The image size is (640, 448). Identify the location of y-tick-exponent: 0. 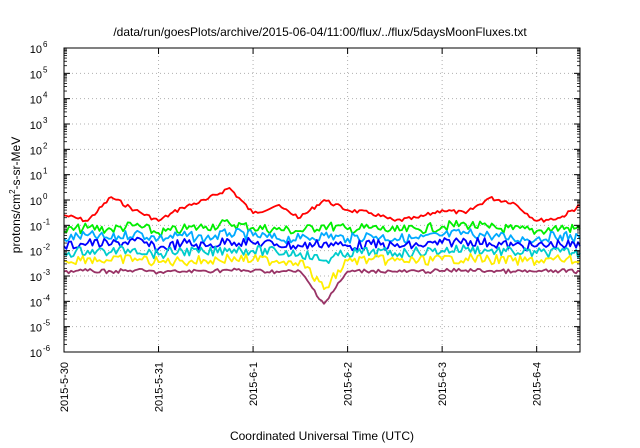
(45, 196).